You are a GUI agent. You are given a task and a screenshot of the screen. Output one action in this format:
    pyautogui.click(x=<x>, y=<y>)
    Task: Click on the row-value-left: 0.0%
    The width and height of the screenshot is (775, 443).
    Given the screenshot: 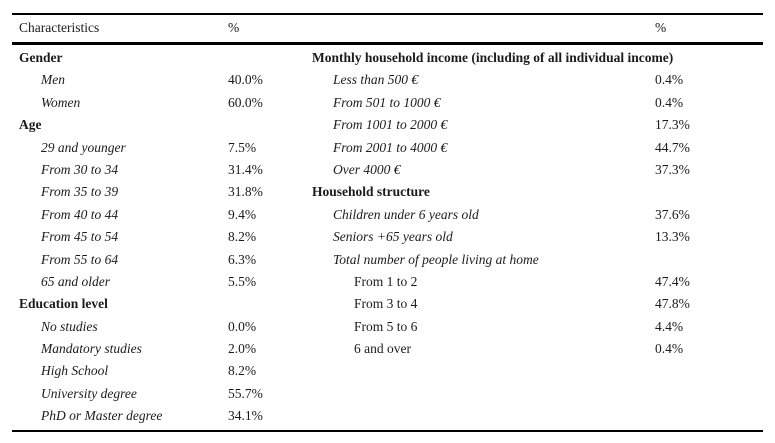 What is the action you would take?
    pyautogui.click(x=242, y=326)
    